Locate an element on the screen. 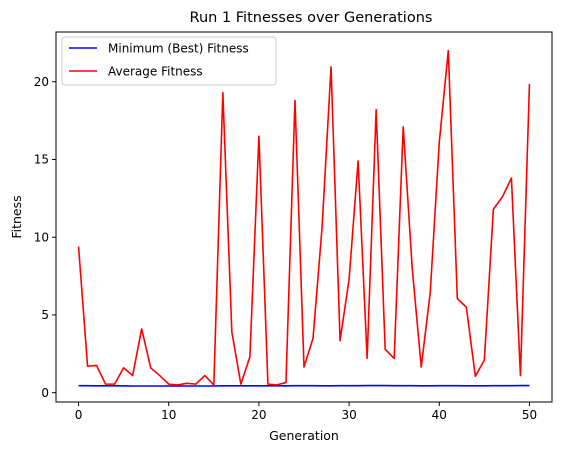 This screenshot has height=457, width=566. x-tick-label: 30 is located at coordinates (348, 415).